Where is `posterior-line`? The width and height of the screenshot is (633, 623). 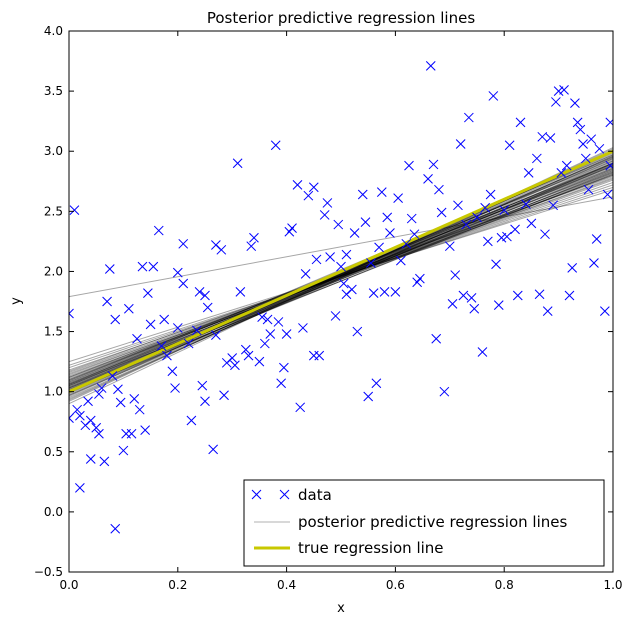
posterior-line is located at coordinates (341, 247).